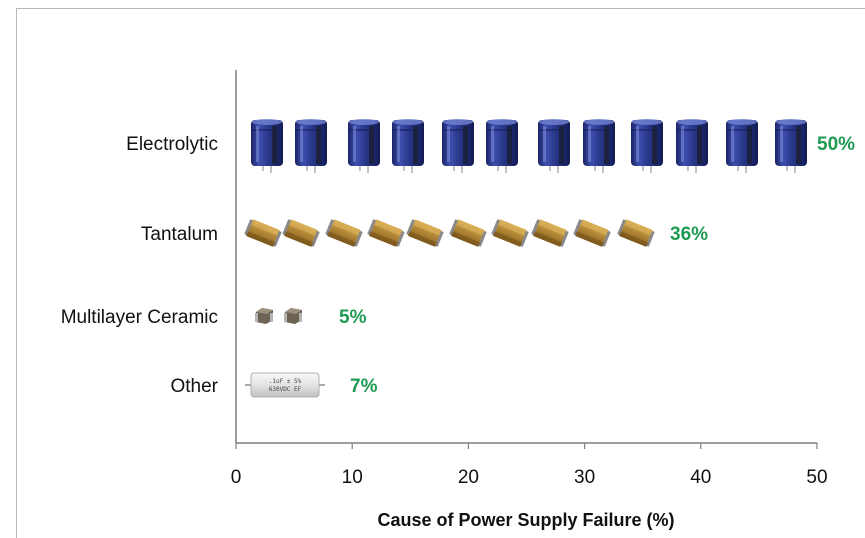 This screenshot has width=865, height=538. I want to click on x-tick-label: 30, so click(584, 477).